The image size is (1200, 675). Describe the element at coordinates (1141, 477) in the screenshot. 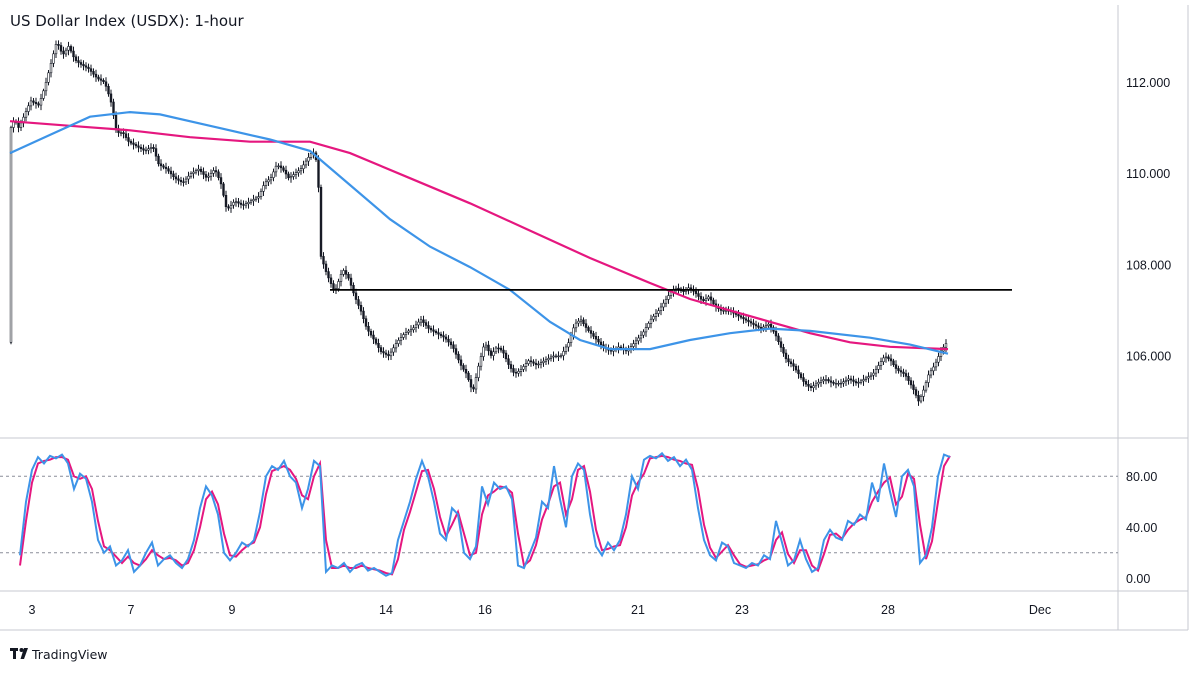

I see `stochastic-tick-label: 80.00` at that location.